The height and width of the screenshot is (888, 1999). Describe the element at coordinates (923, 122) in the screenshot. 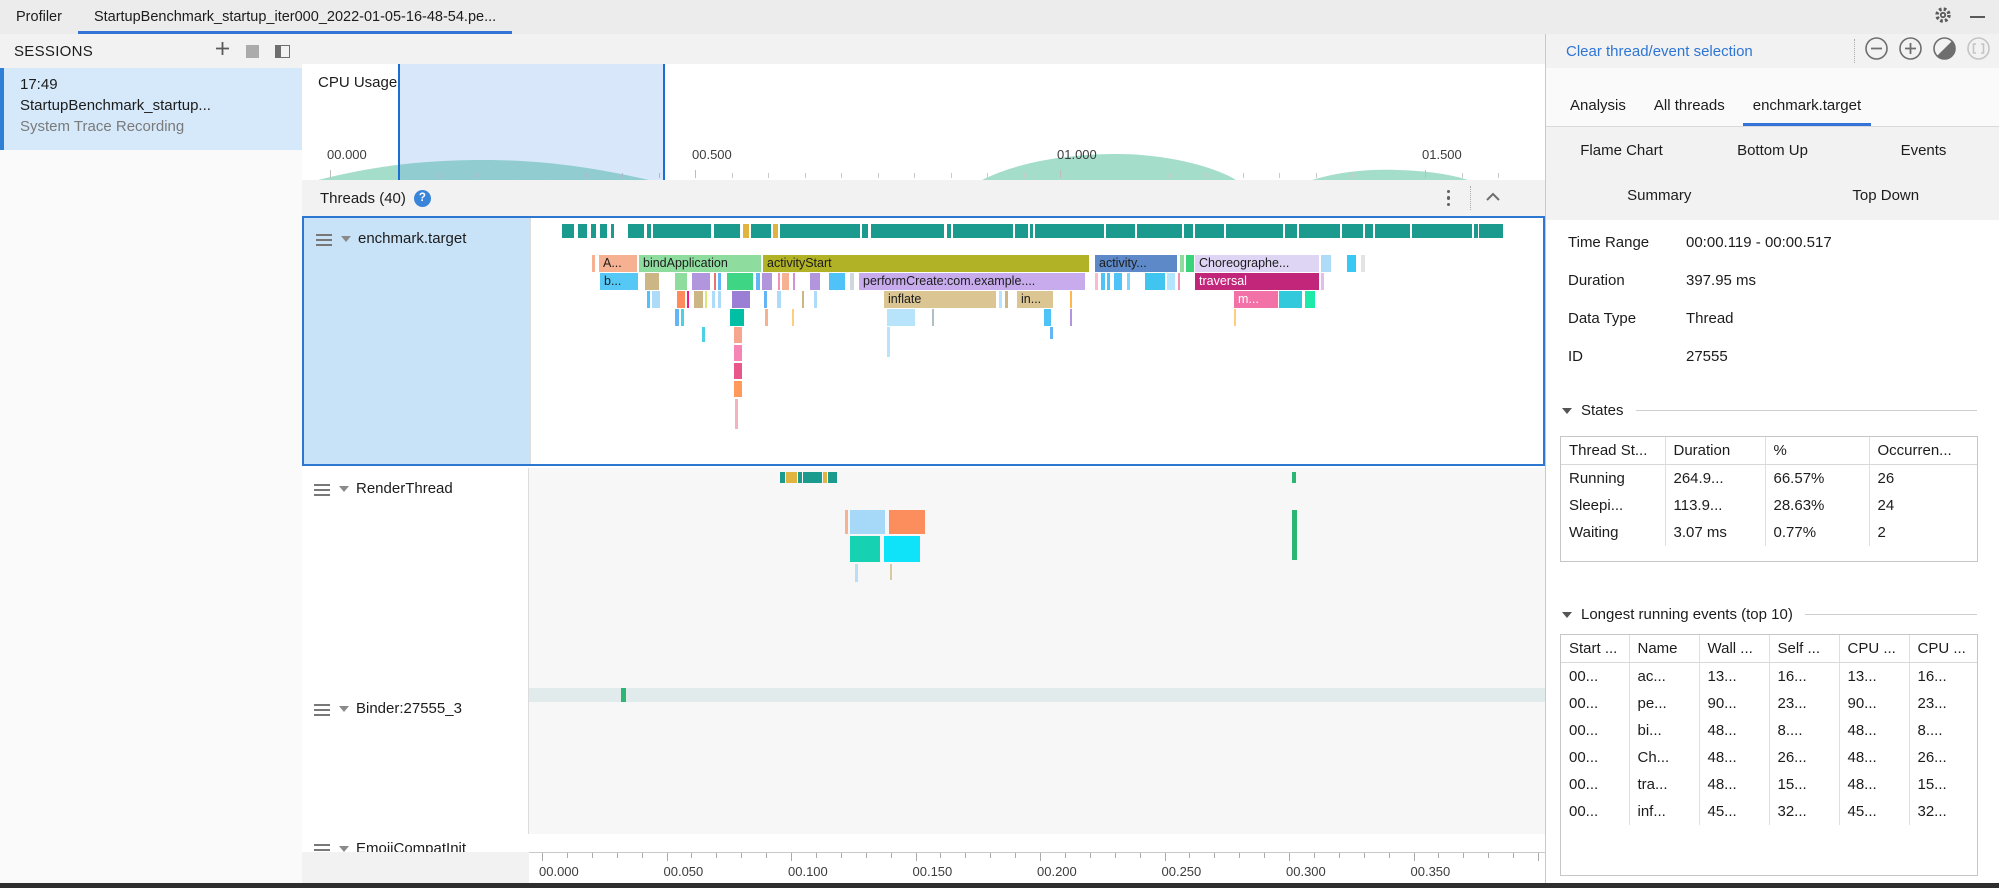

I see `cpu-usage-strip: 00.000 00.500 01.000 01.500 CPU Usage` at that location.